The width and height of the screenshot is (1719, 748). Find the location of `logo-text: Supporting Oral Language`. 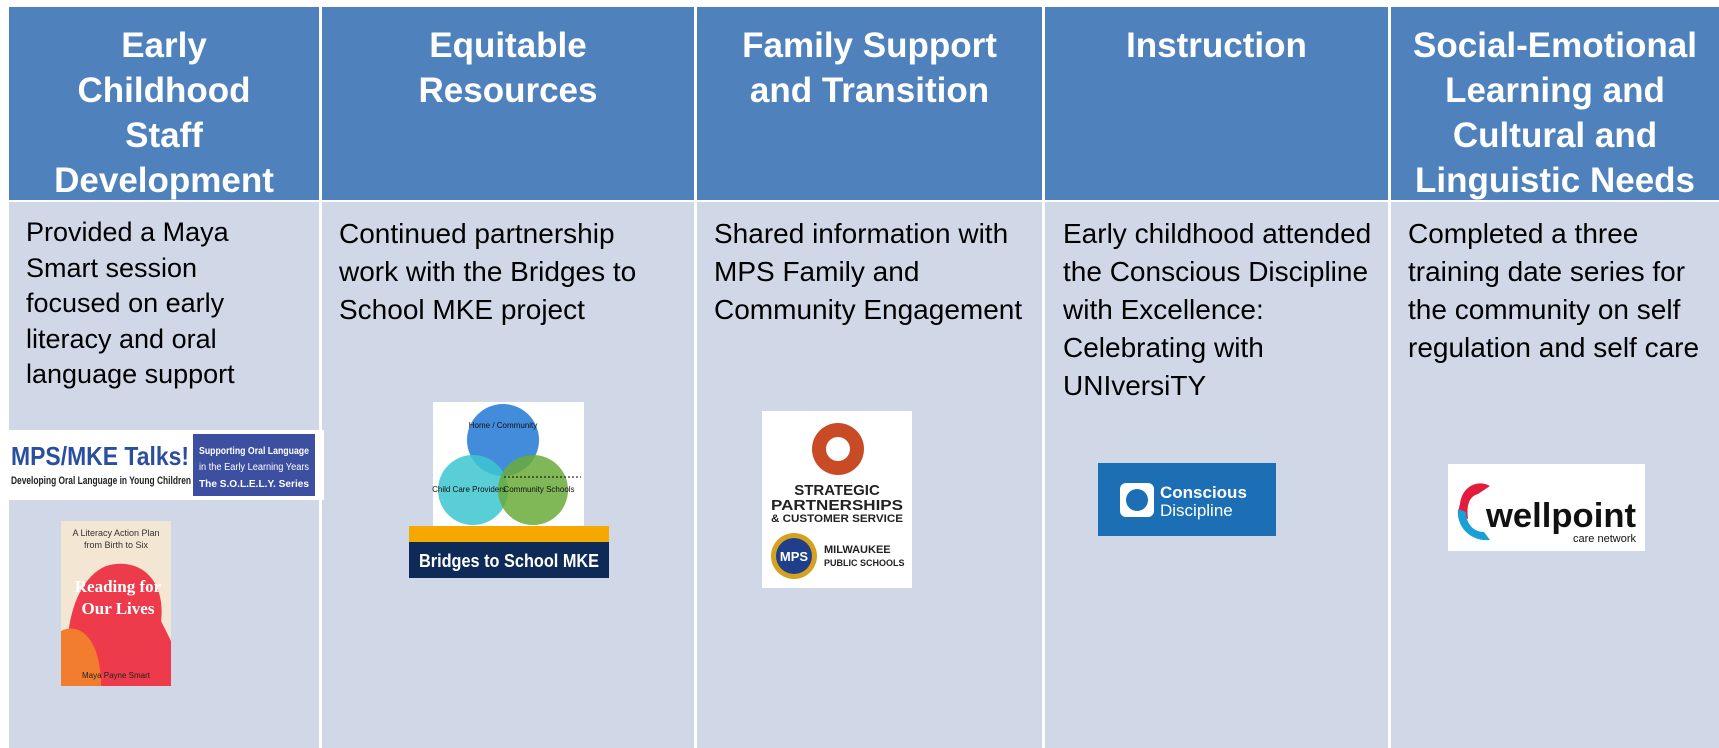

logo-text: Supporting Oral Language is located at coordinates (254, 451).